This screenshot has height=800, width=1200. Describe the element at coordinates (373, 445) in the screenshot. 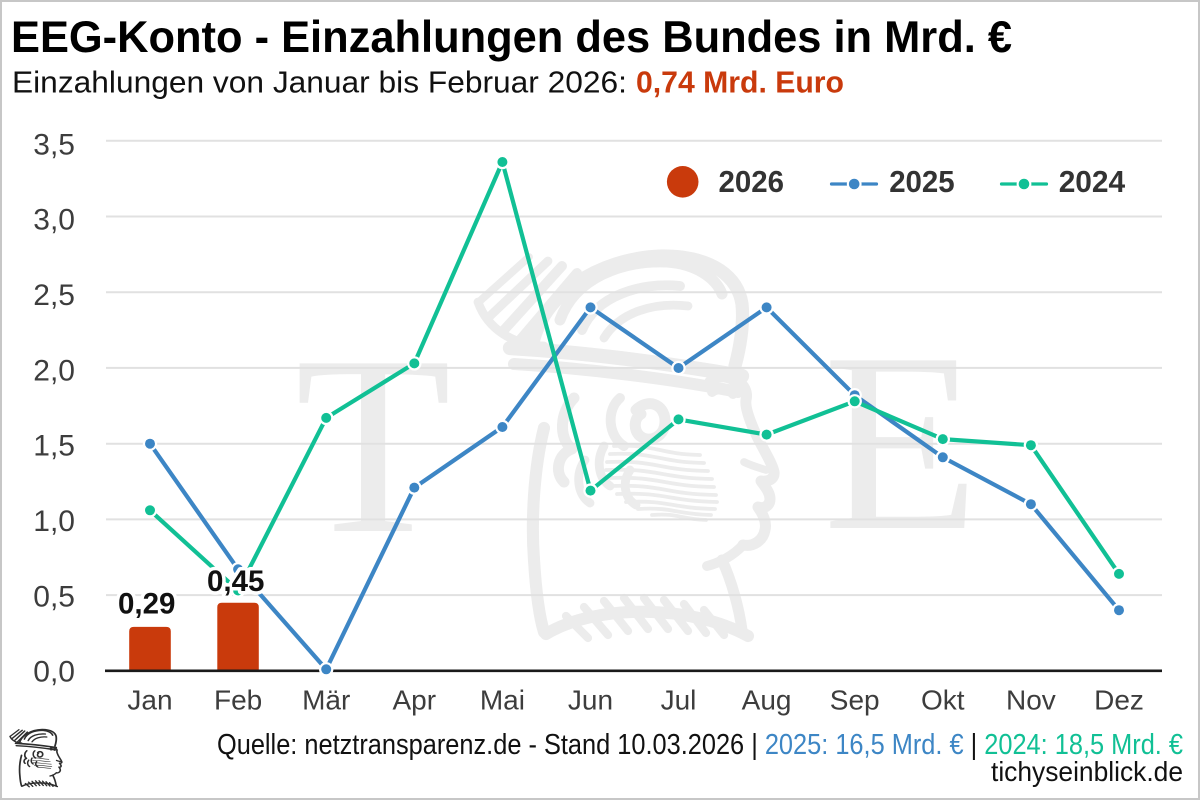

I see `svg-text: T` at that location.